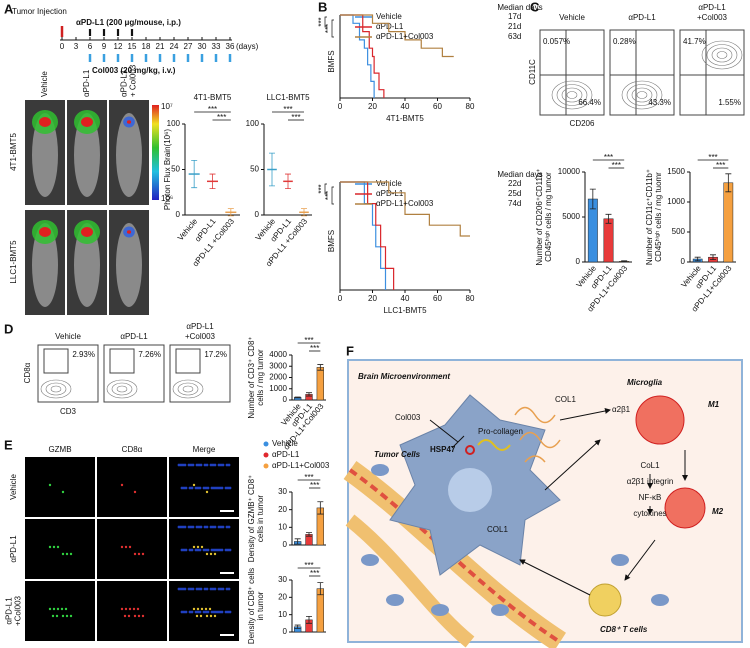 The width and height of the screenshot is (750, 648). I want to click on row-label: LLC1-BMT5, so click(13, 262).